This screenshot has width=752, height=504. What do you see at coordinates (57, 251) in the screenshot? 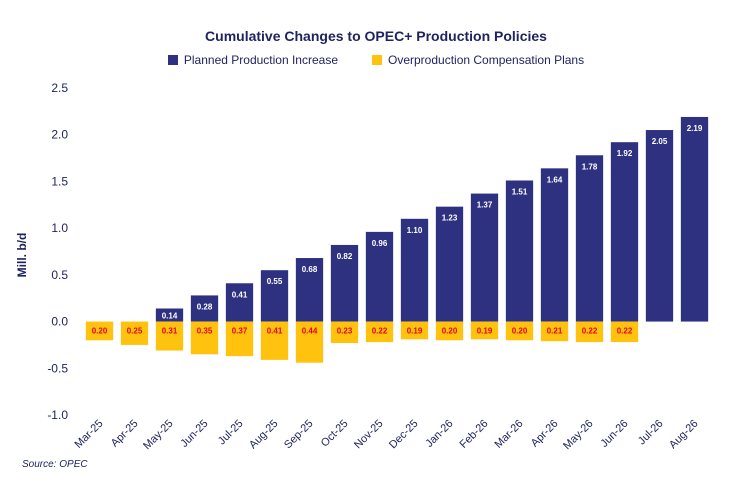
I see `y-tick-labels: 2.5 2.0 1.5 1.0 0.5 0.0 -0.5 -1.0` at bounding box center [57, 251].